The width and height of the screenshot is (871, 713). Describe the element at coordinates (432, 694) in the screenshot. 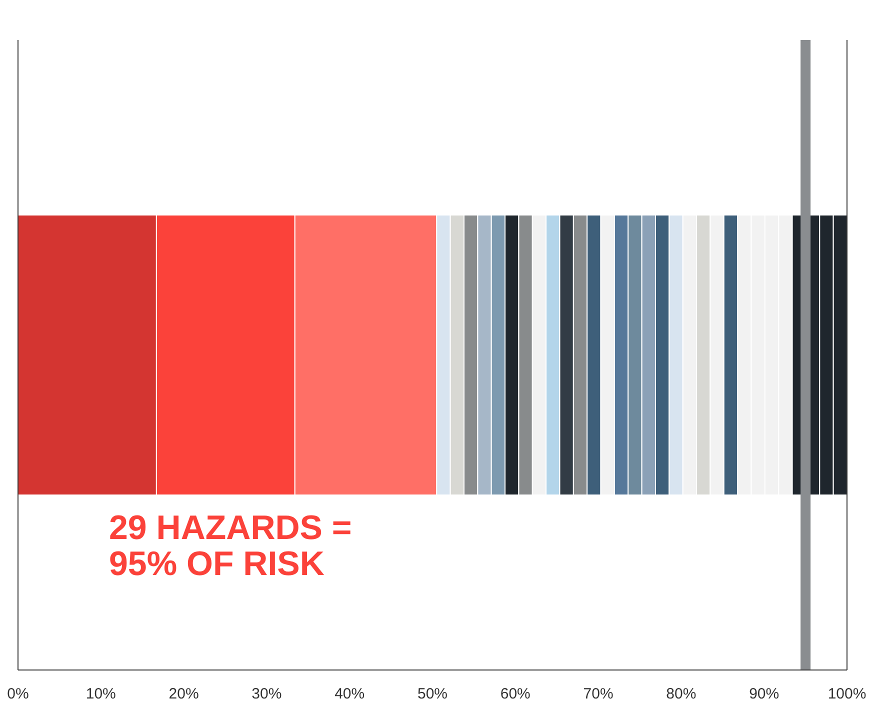

I see `x-tick-label: 50%` at that location.